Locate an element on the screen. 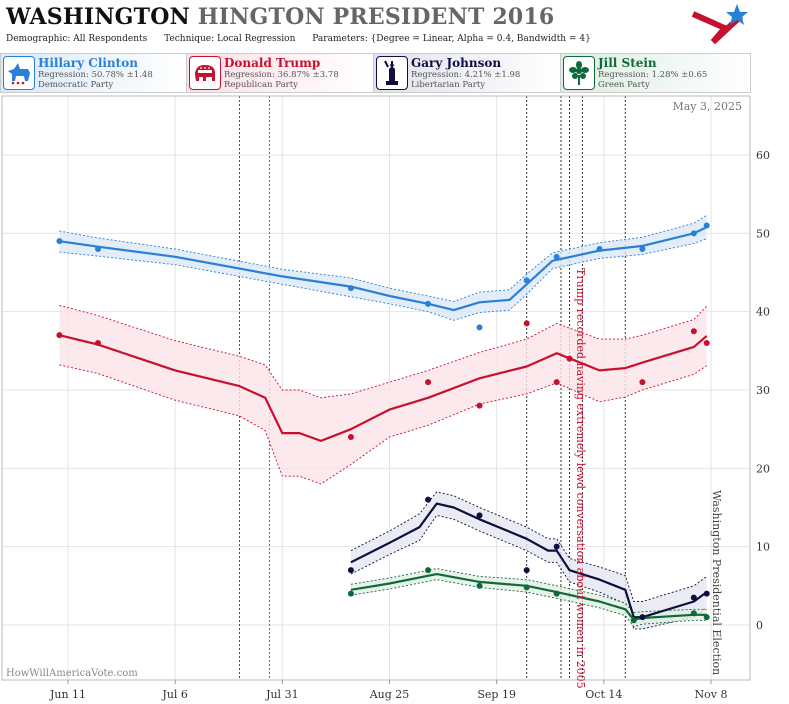 This screenshot has height=704, width=789. candidate-name: Donald Trump is located at coordinates (272, 63).